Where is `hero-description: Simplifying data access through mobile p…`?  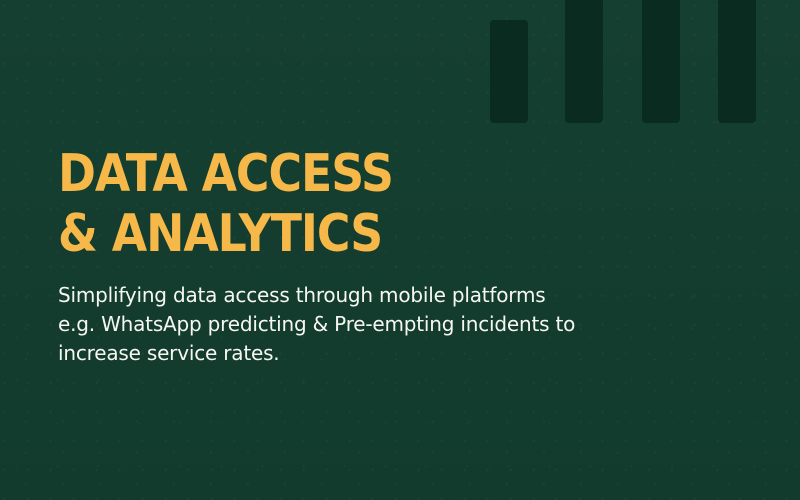 hero-description: Simplifying data access through mobile p… is located at coordinates (317, 324).